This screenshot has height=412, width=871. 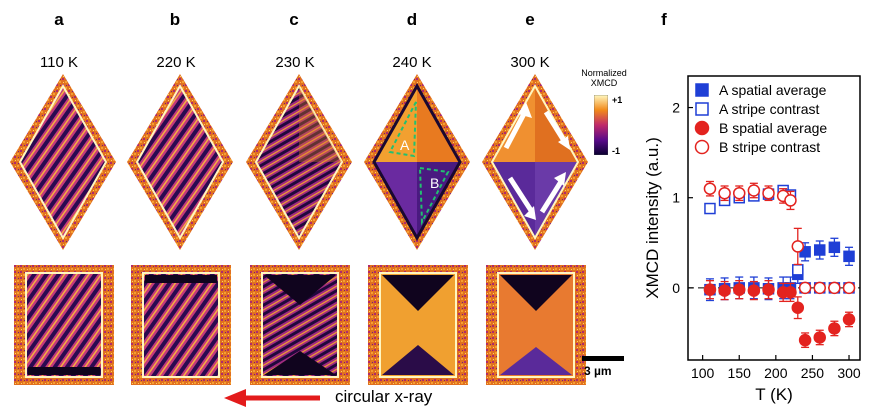 I want to click on xray-direction-arrow, so click(x=272, y=398).